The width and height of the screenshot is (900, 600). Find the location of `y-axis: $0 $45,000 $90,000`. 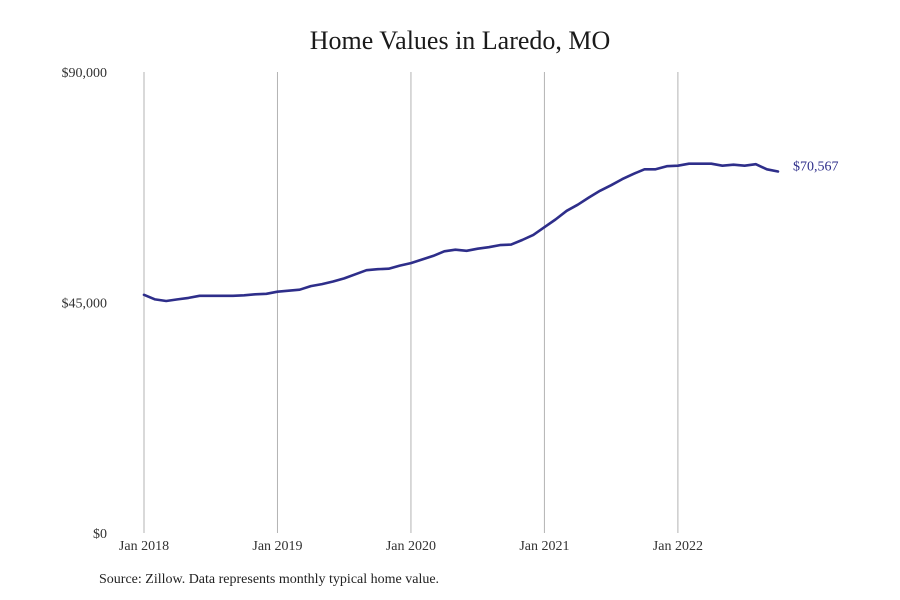

y-axis: $0 $45,000 $90,000 is located at coordinates (85, 304).